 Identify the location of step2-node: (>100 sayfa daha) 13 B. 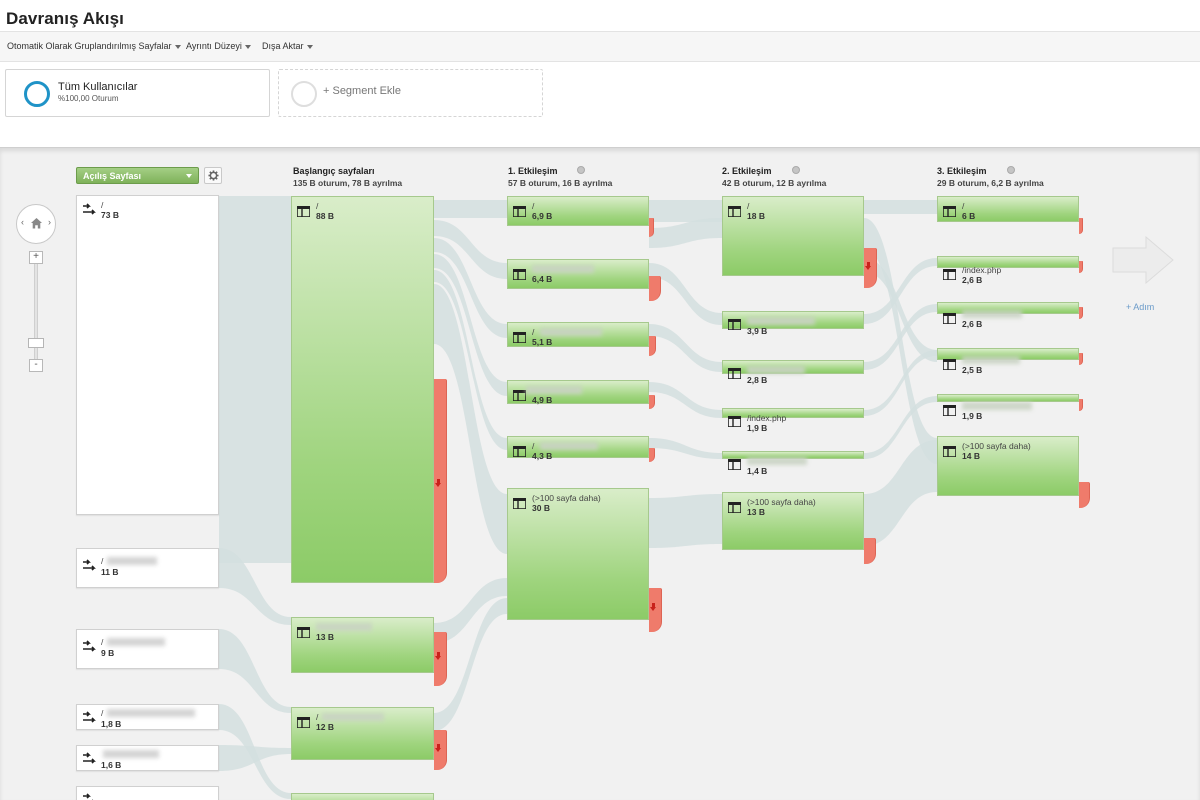
(793, 521).